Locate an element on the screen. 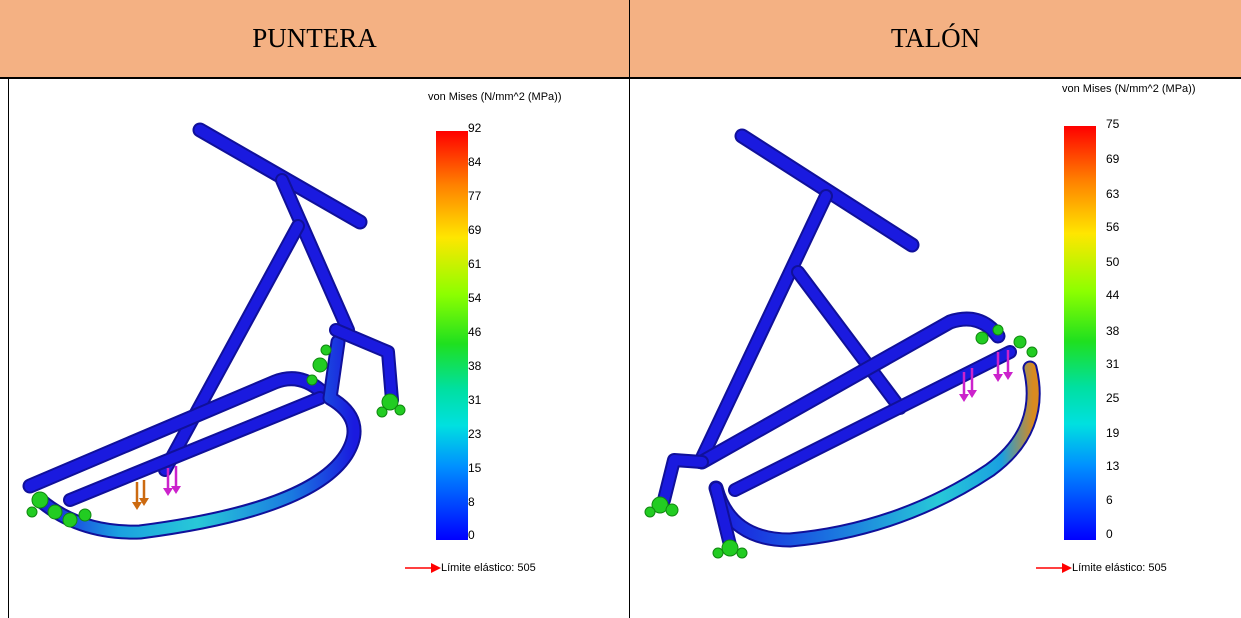 The height and width of the screenshot is (618, 1241). column-divider is located at coordinates (629, 309).